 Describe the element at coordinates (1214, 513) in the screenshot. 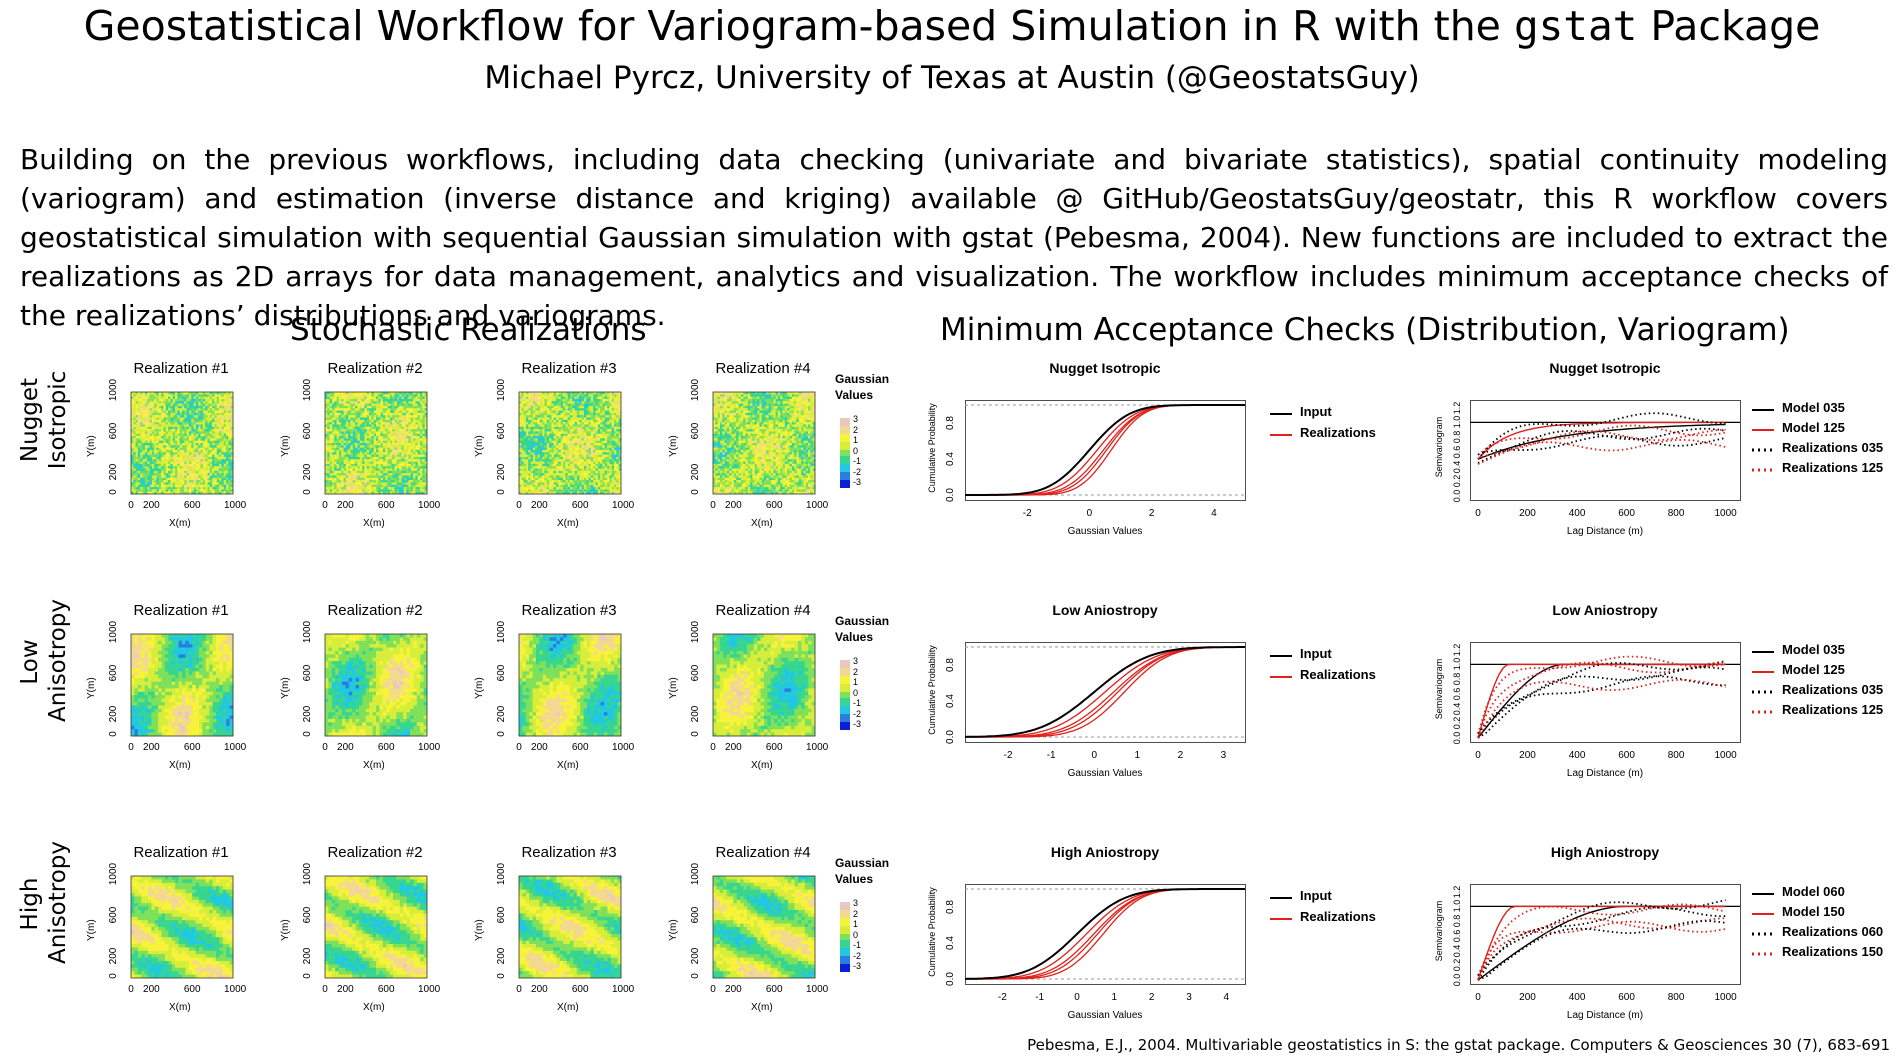

I see `cdf-x-tick: 4` at that location.